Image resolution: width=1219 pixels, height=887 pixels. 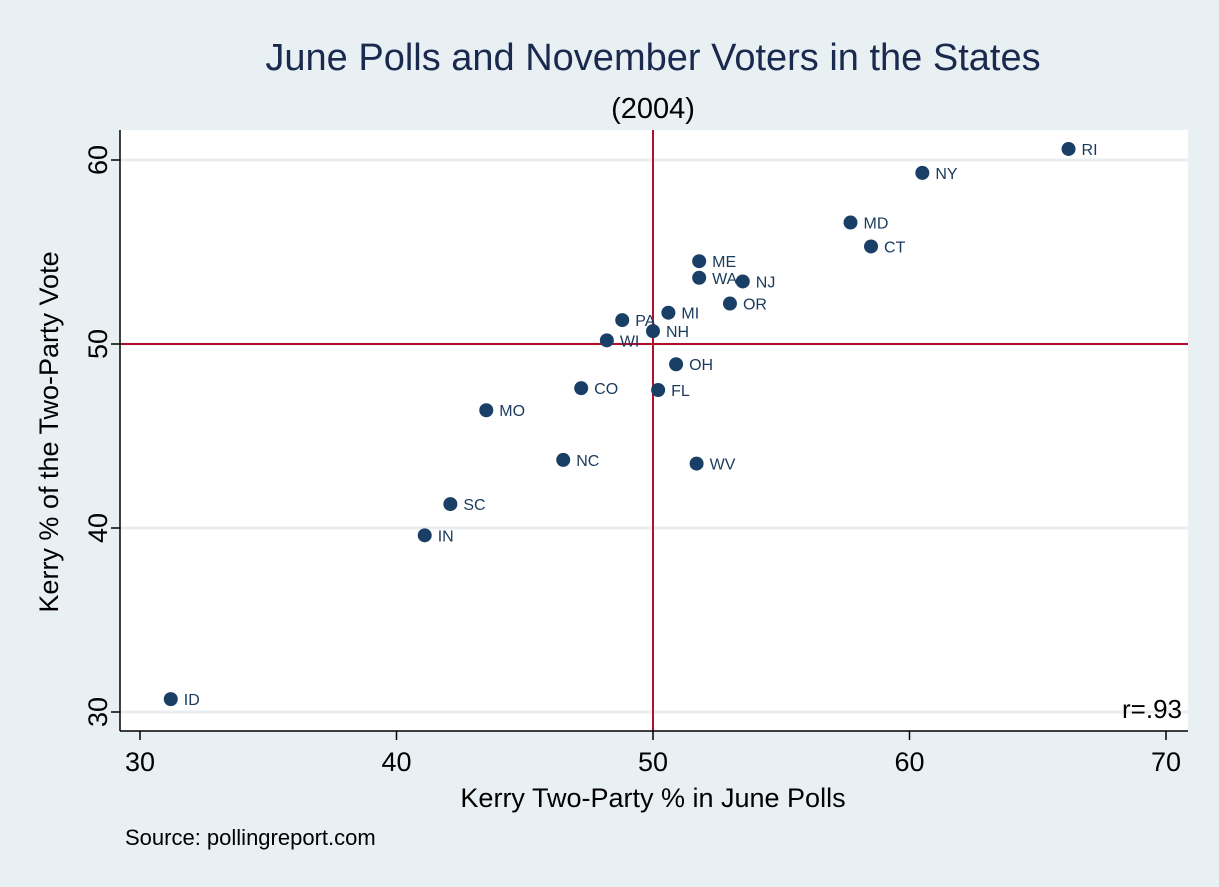 I want to click on chart-subtitle: (2004), so click(x=653, y=109).